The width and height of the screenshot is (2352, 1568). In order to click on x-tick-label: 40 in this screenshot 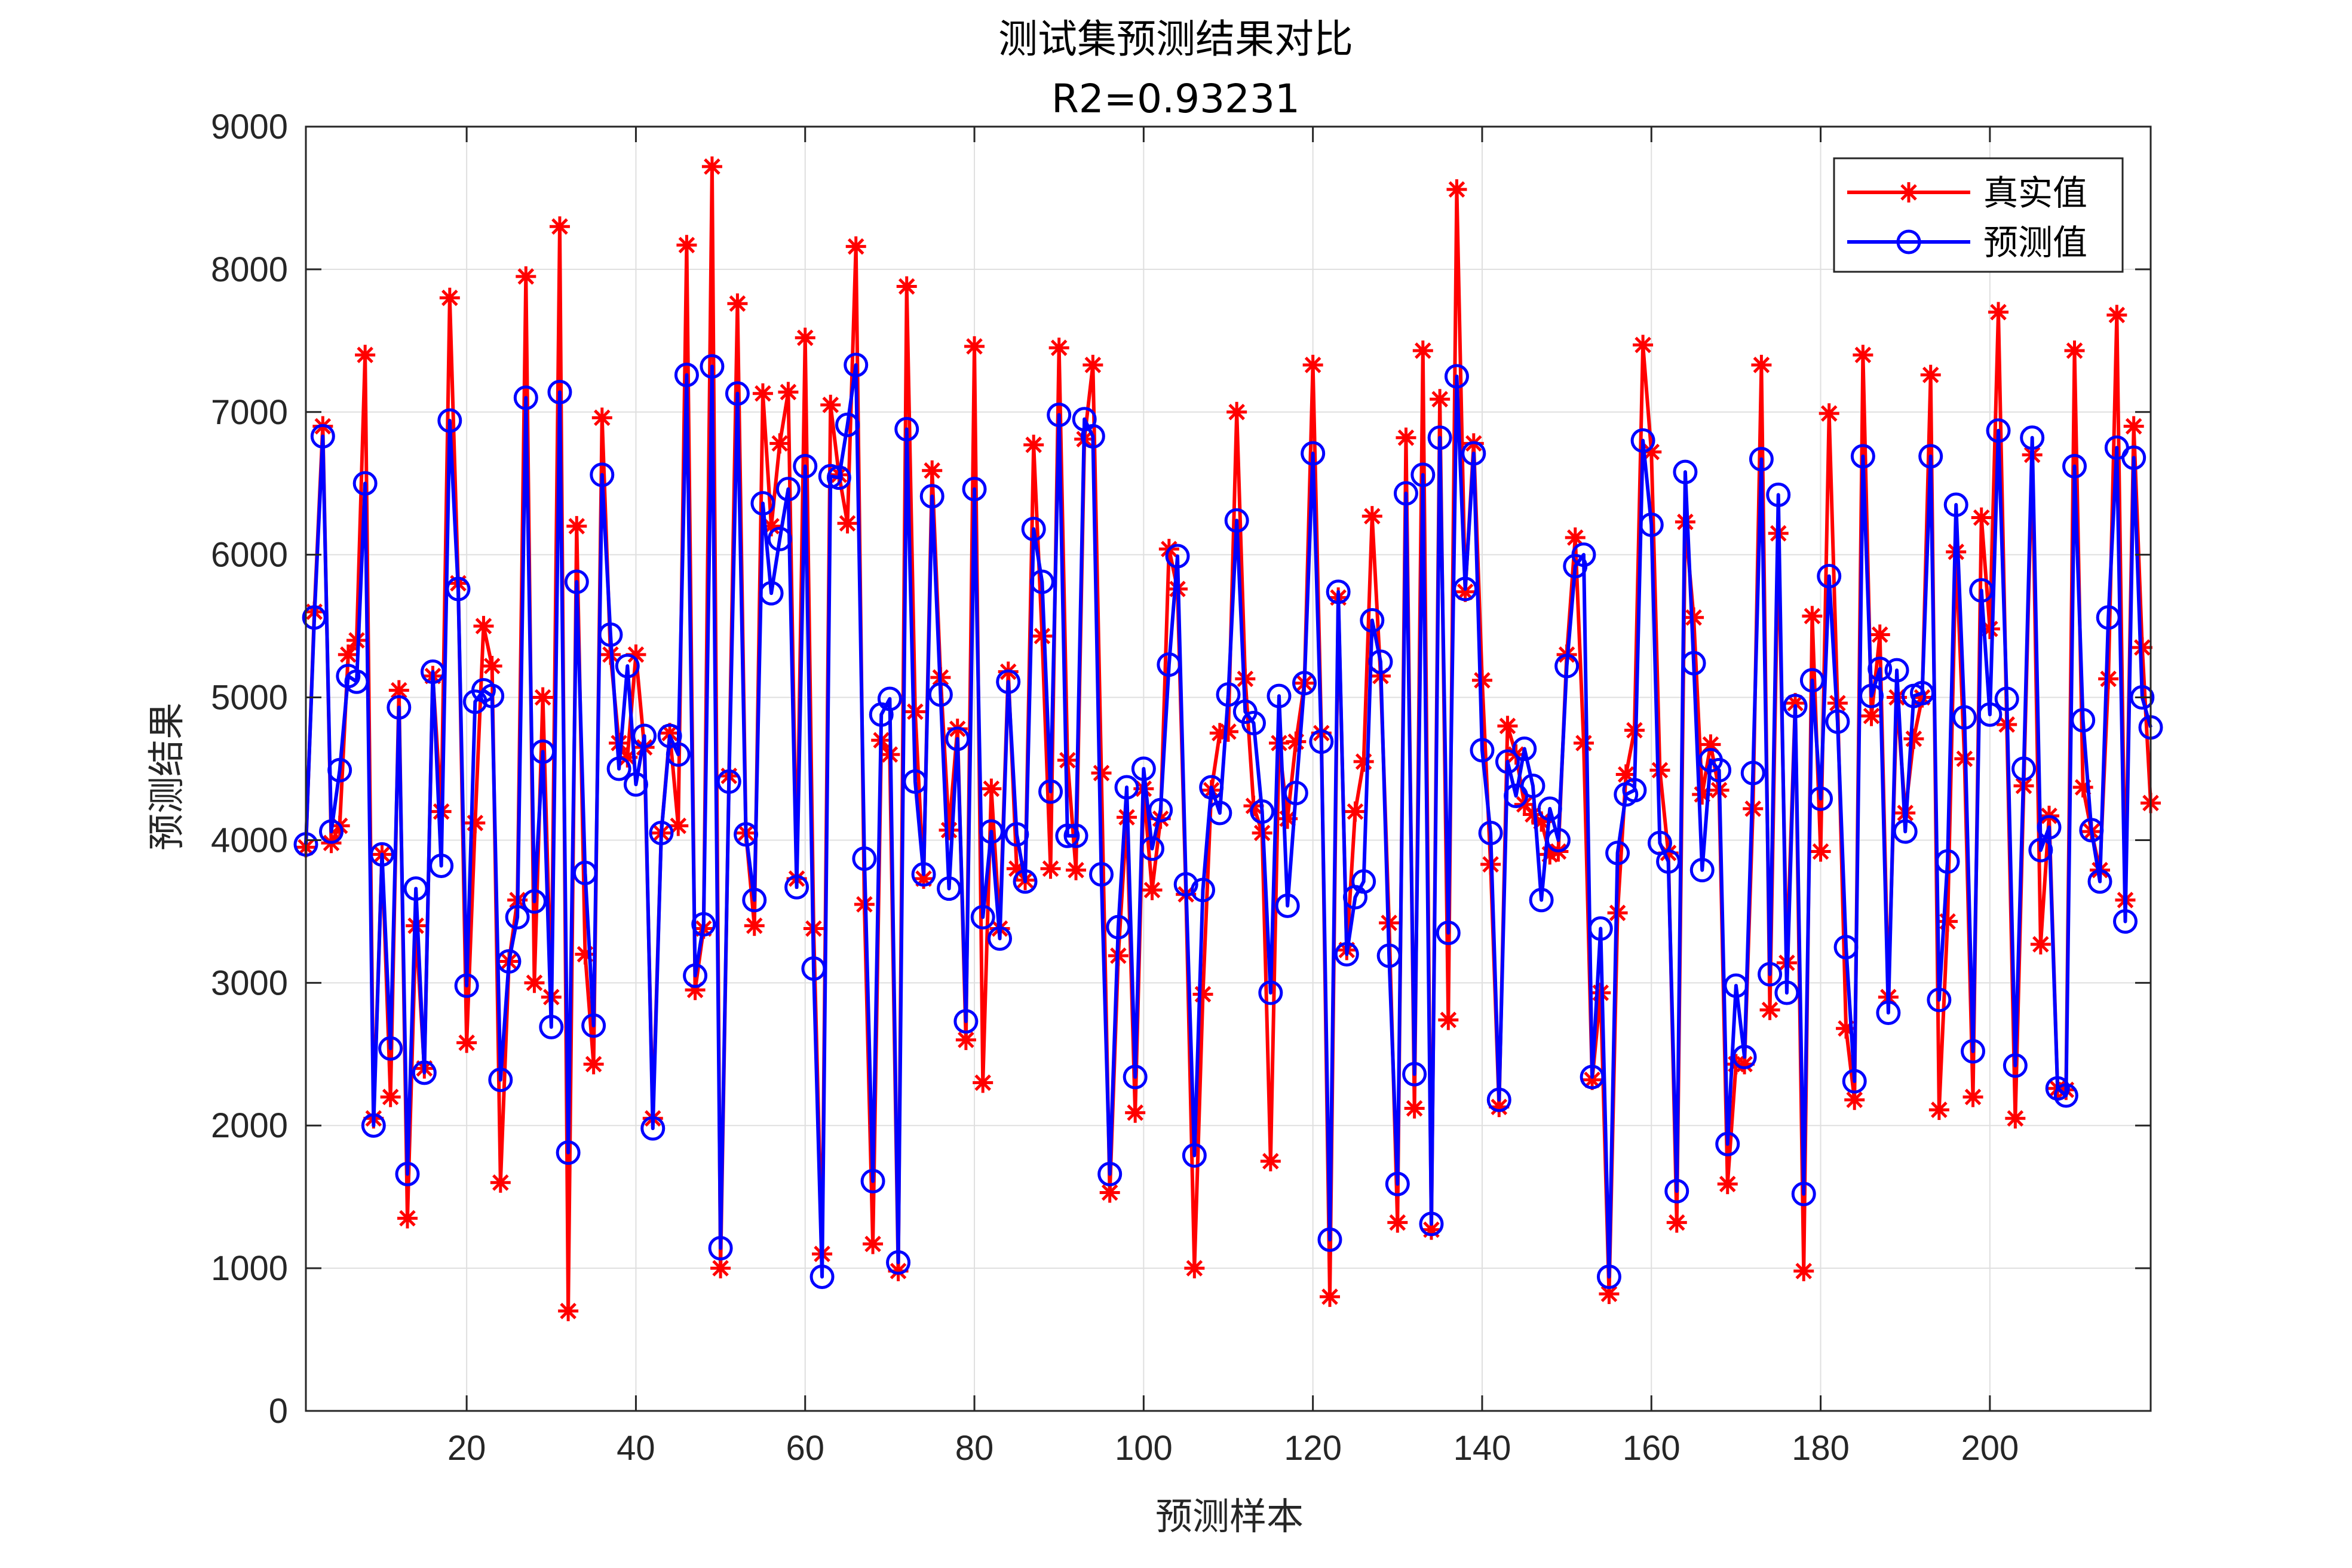, I will do `click(636, 1449)`.